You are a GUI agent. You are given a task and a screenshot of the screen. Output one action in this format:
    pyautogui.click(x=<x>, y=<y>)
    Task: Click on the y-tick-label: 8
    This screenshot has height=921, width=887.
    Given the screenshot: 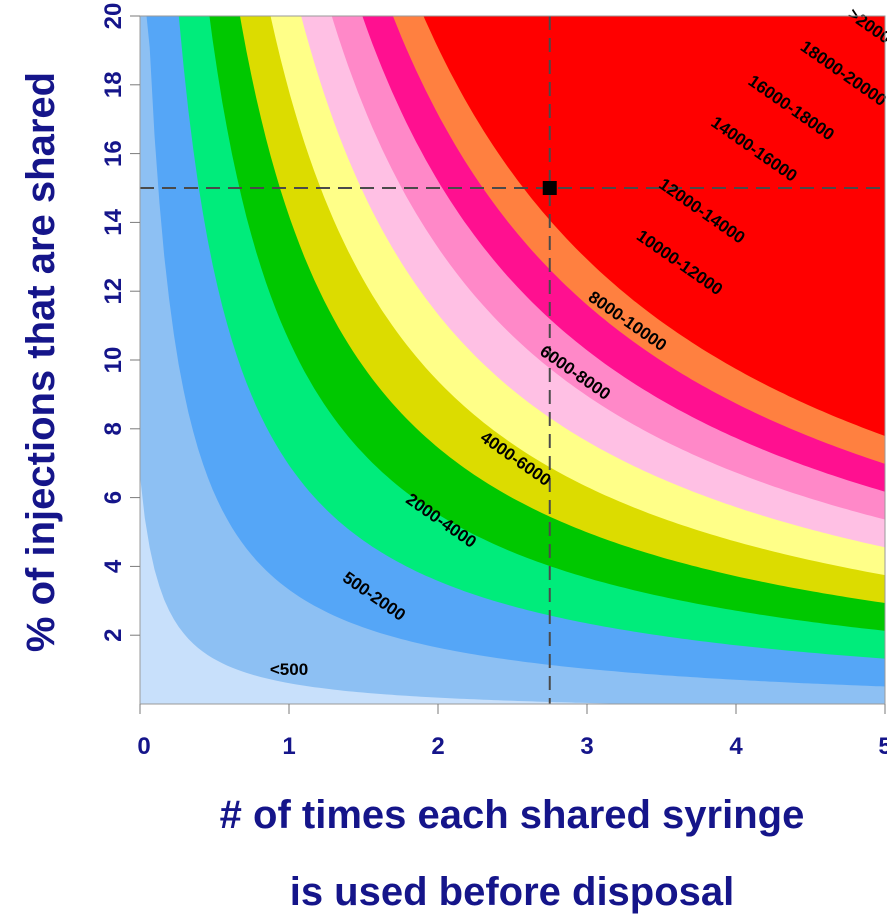 What is the action you would take?
    pyautogui.click(x=113, y=428)
    